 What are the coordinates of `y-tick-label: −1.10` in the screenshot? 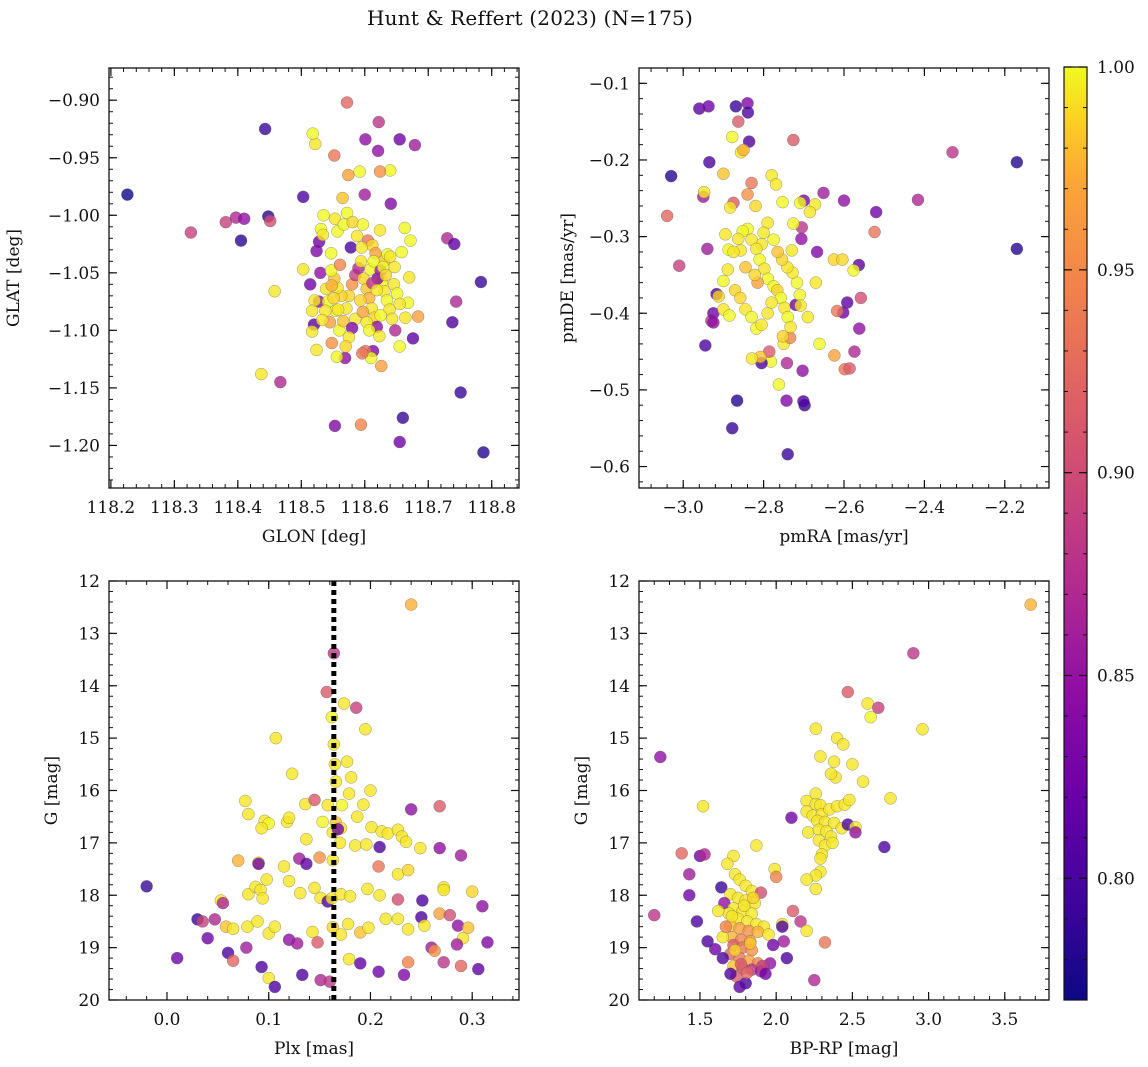 It's located at (74, 331).